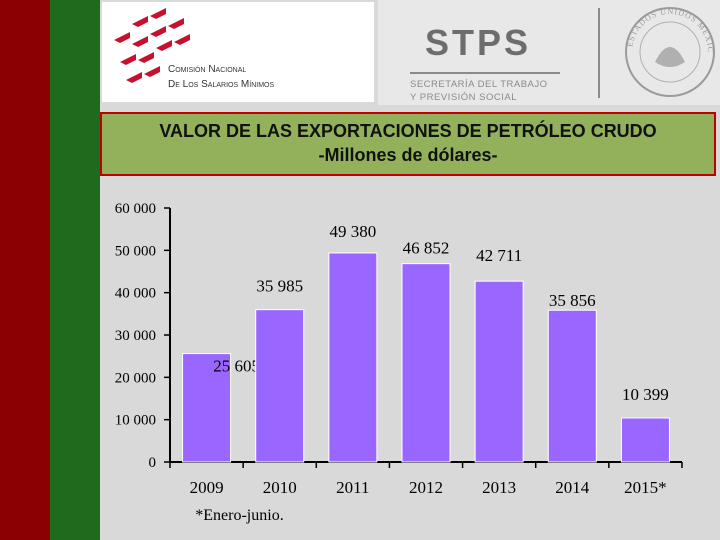 The height and width of the screenshot is (540, 720). Describe the element at coordinates (135, 209) in the screenshot. I see `y-tick-label: 60 000` at that location.